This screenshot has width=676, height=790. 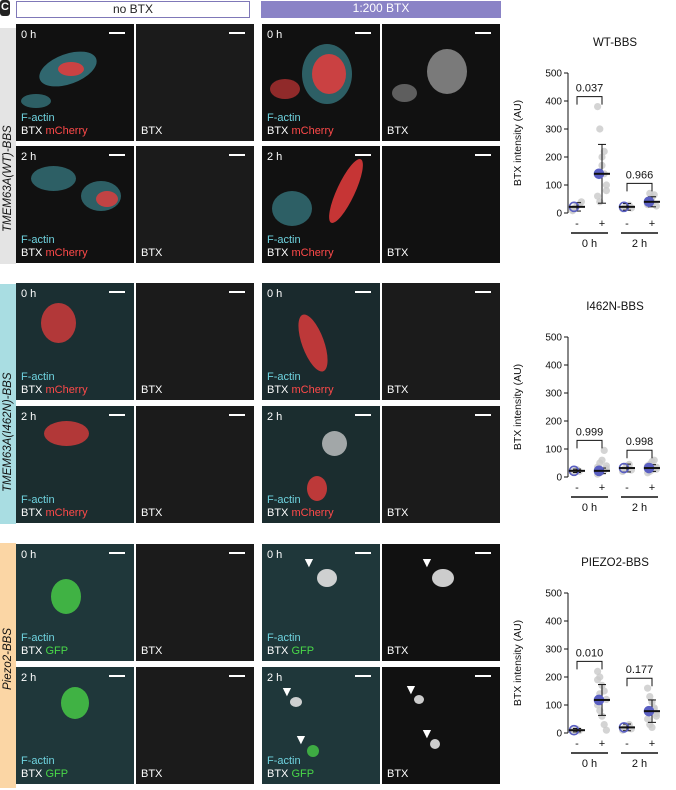 I want to click on row-label-wt: TMEM63A(WT)-BBS, so click(x=8, y=178).